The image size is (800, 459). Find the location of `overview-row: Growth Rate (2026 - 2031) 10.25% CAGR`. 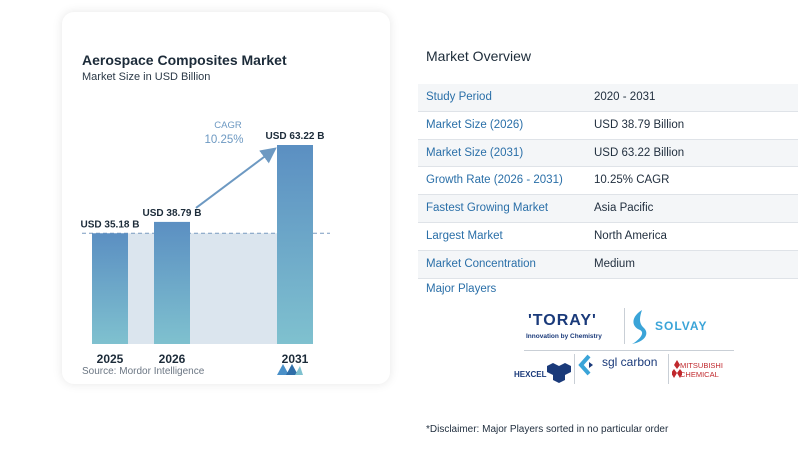

overview-row: Growth Rate (2026 - 2031) 10.25% CAGR is located at coordinates (608, 181).